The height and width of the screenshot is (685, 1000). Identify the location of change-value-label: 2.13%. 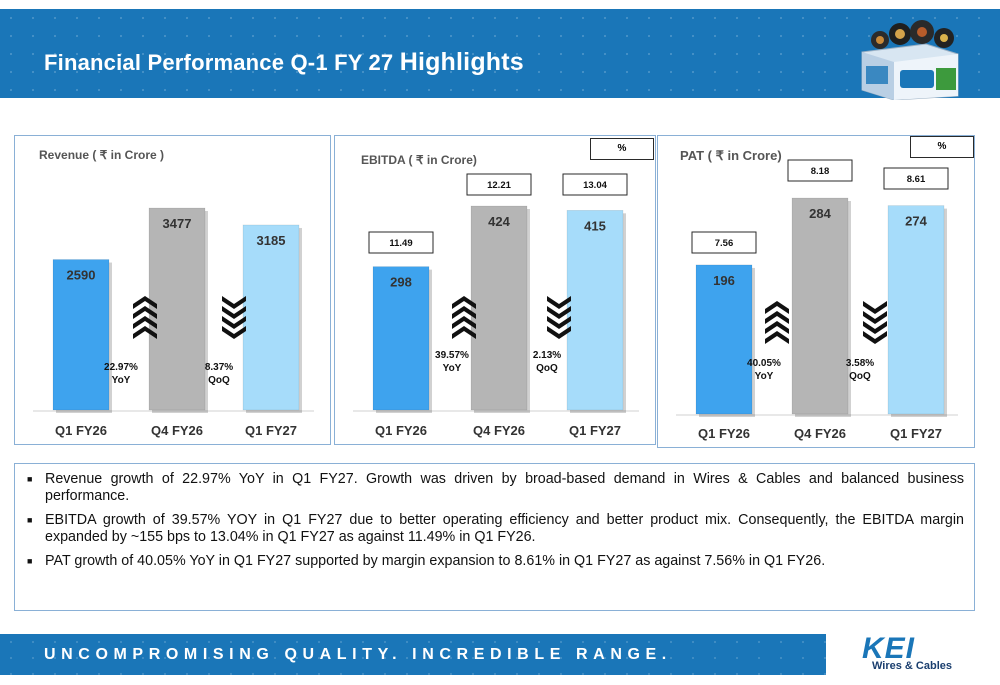
(547, 355).